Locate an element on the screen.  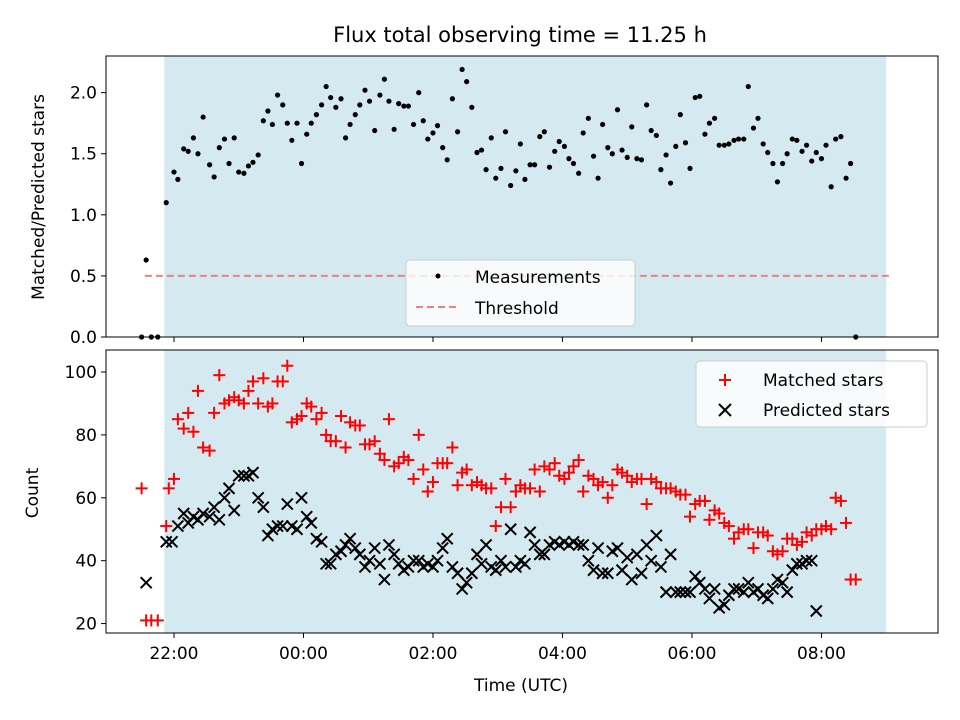
ratio-legend-box is located at coordinates (520, 293).